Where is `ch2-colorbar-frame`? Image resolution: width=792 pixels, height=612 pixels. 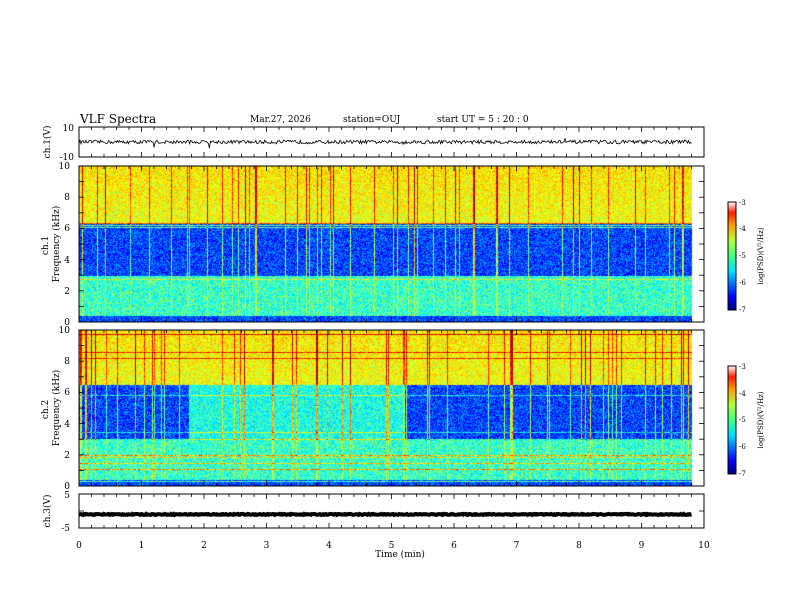 ch2-colorbar-frame is located at coordinates (732, 420).